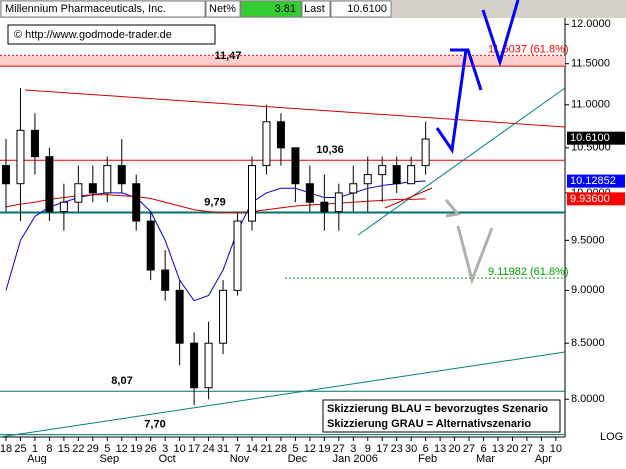 This screenshot has width=626, height=469. Describe the element at coordinates (93, 449) in the screenshot. I see `x-tick-label: 29` at that location.